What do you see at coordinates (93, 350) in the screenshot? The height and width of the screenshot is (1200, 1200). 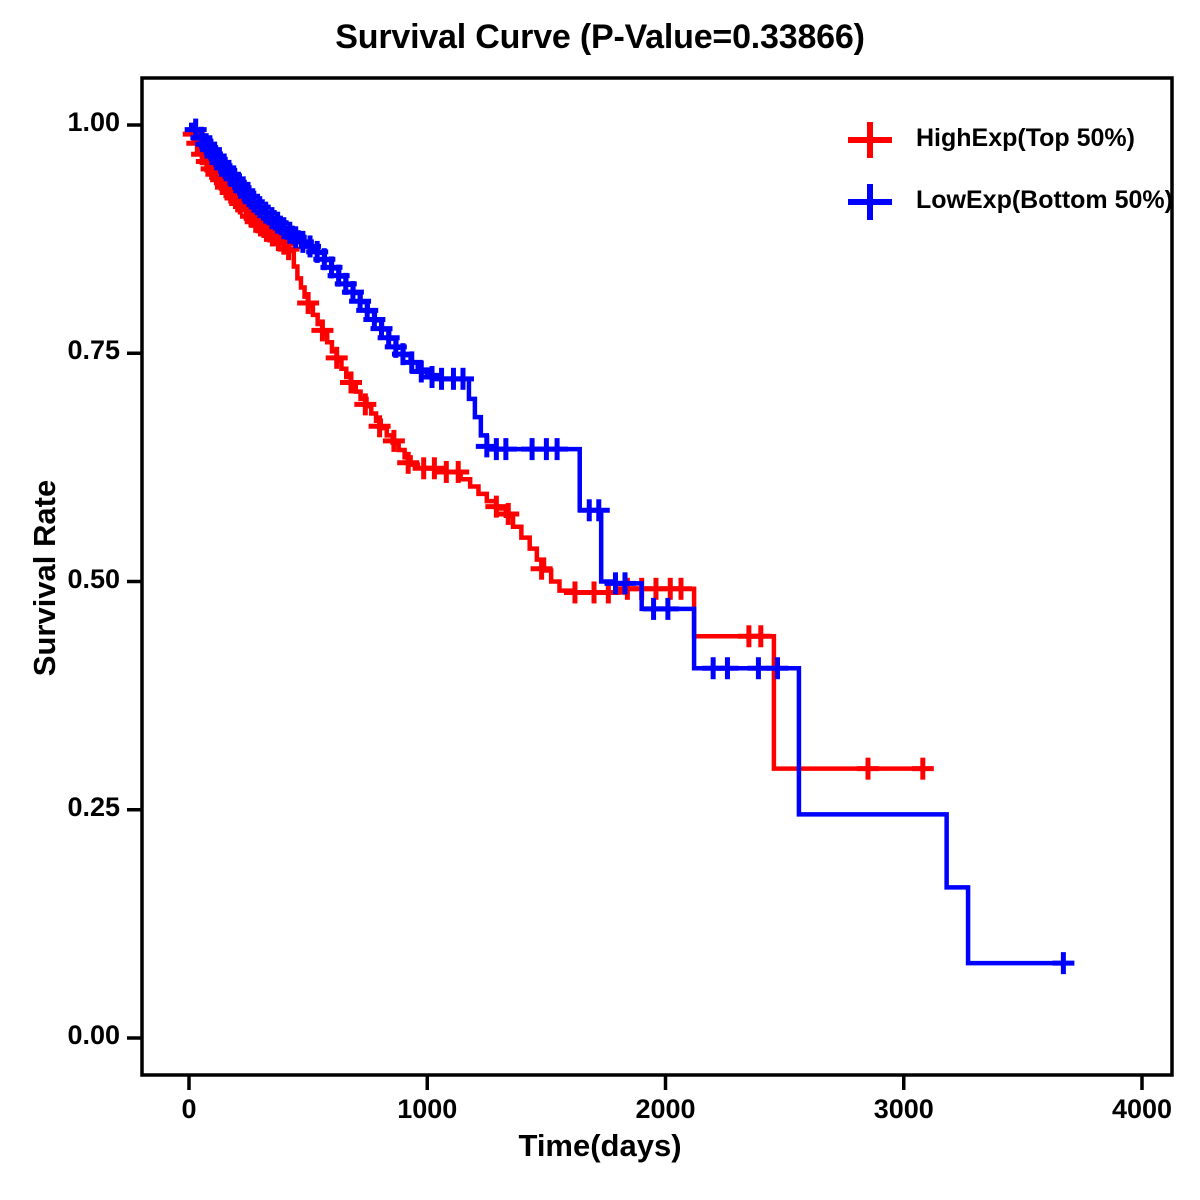 I see `y-tick-label: 0.75` at bounding box center [93, 350].